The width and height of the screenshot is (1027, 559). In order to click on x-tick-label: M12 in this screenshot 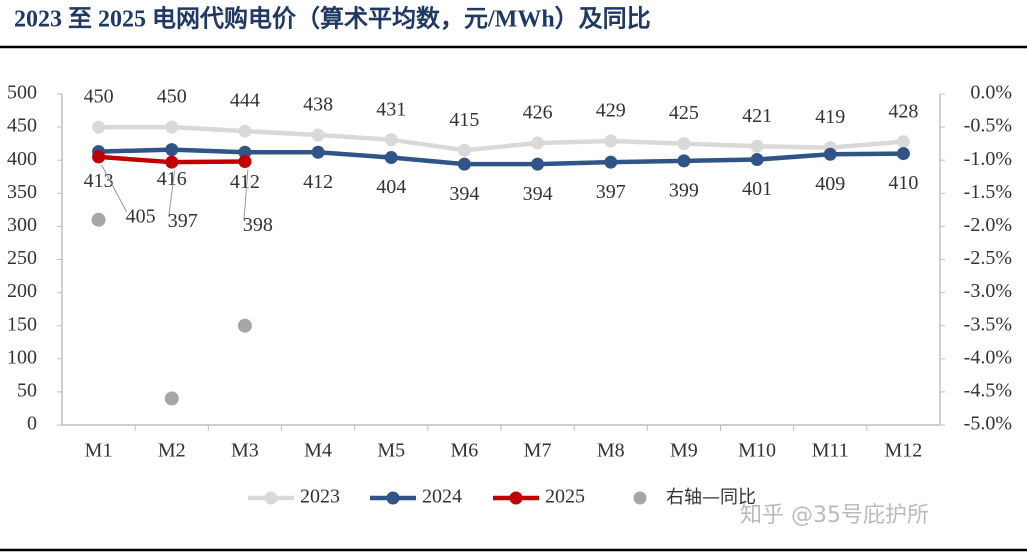, I will do `click(904, 451)`.